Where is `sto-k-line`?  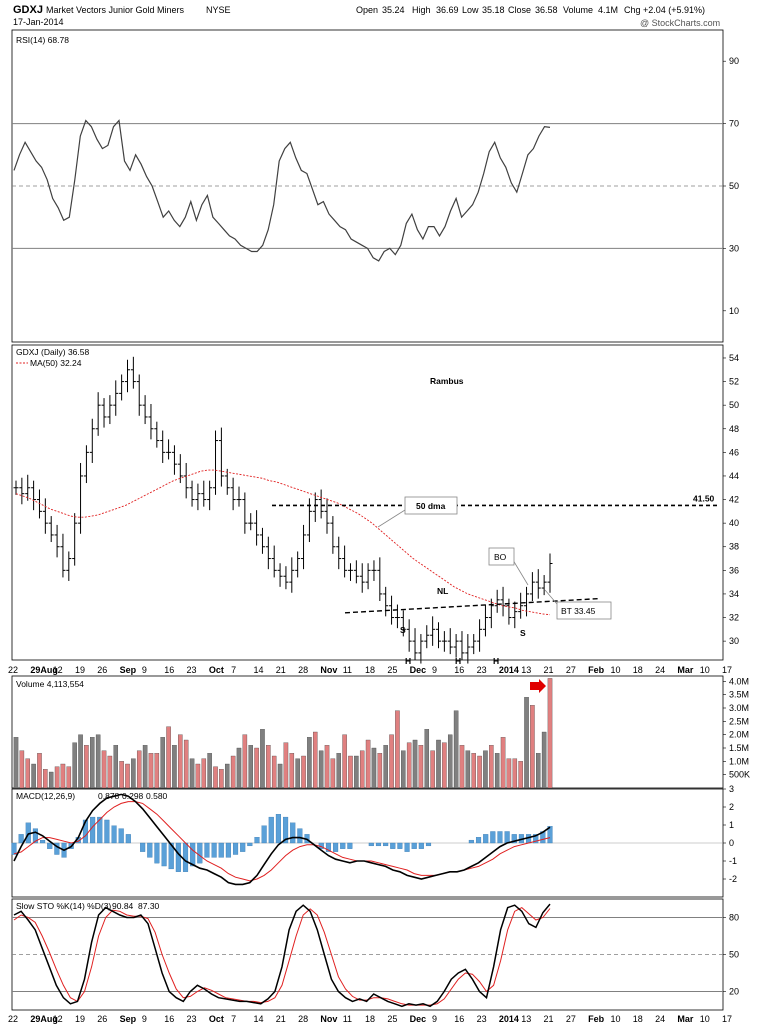 sto-k-line is located at coordinates (282, 955).